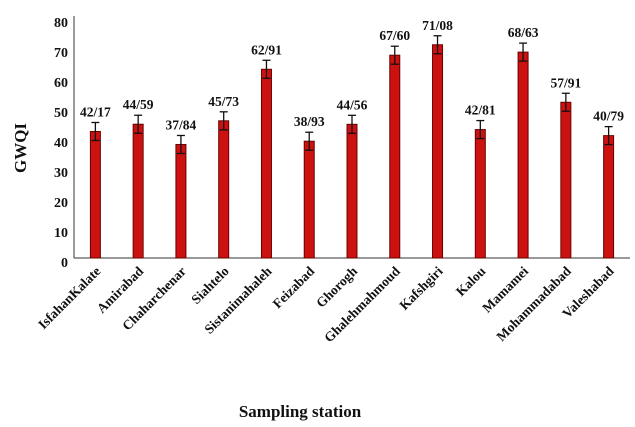 The image size is (635, 427). I want to click on y-tick-label: 50, so click(61, 113).